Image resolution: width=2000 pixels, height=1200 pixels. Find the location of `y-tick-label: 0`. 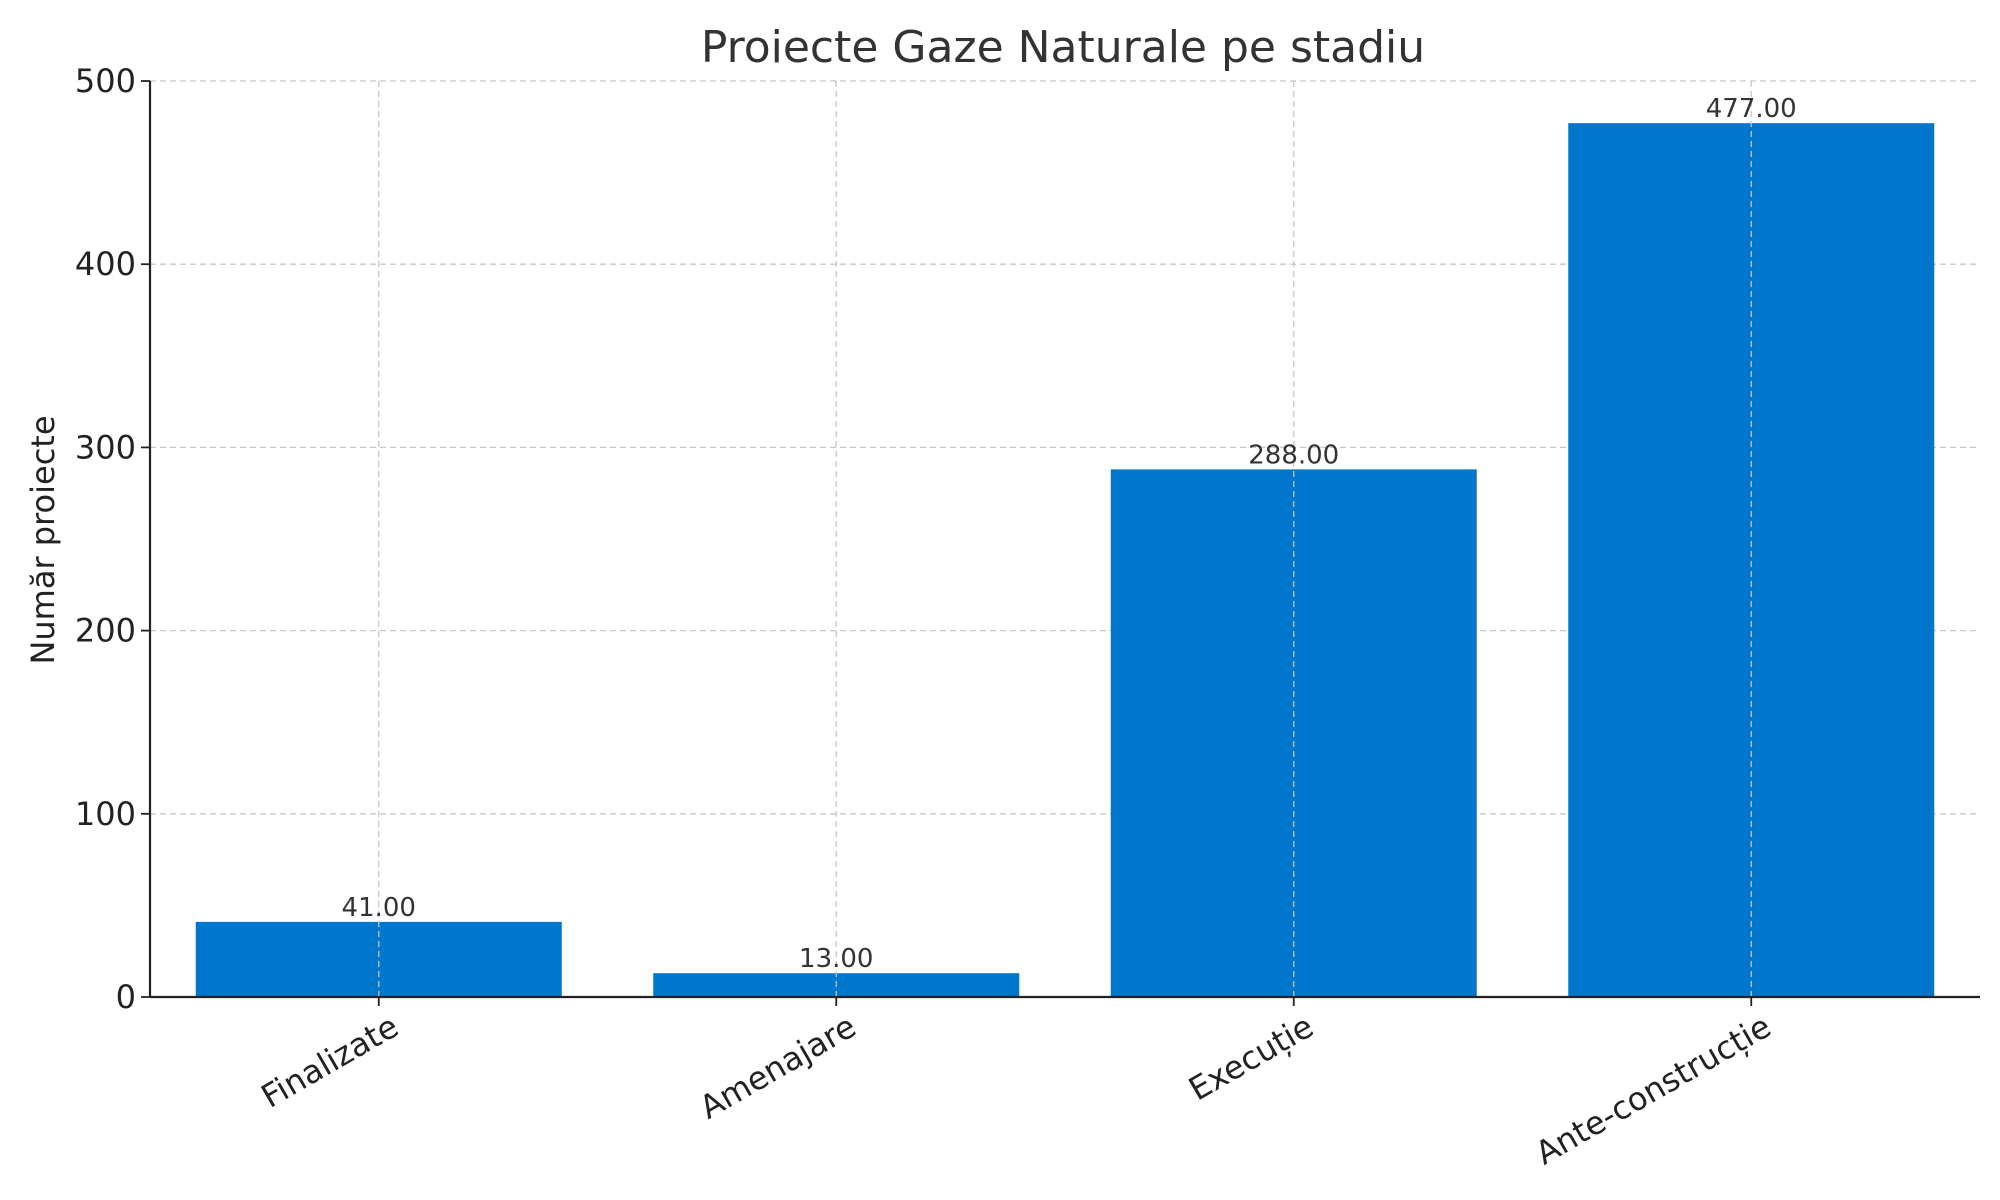

y-tick-label: 0 is located at coordinates (126, 997).